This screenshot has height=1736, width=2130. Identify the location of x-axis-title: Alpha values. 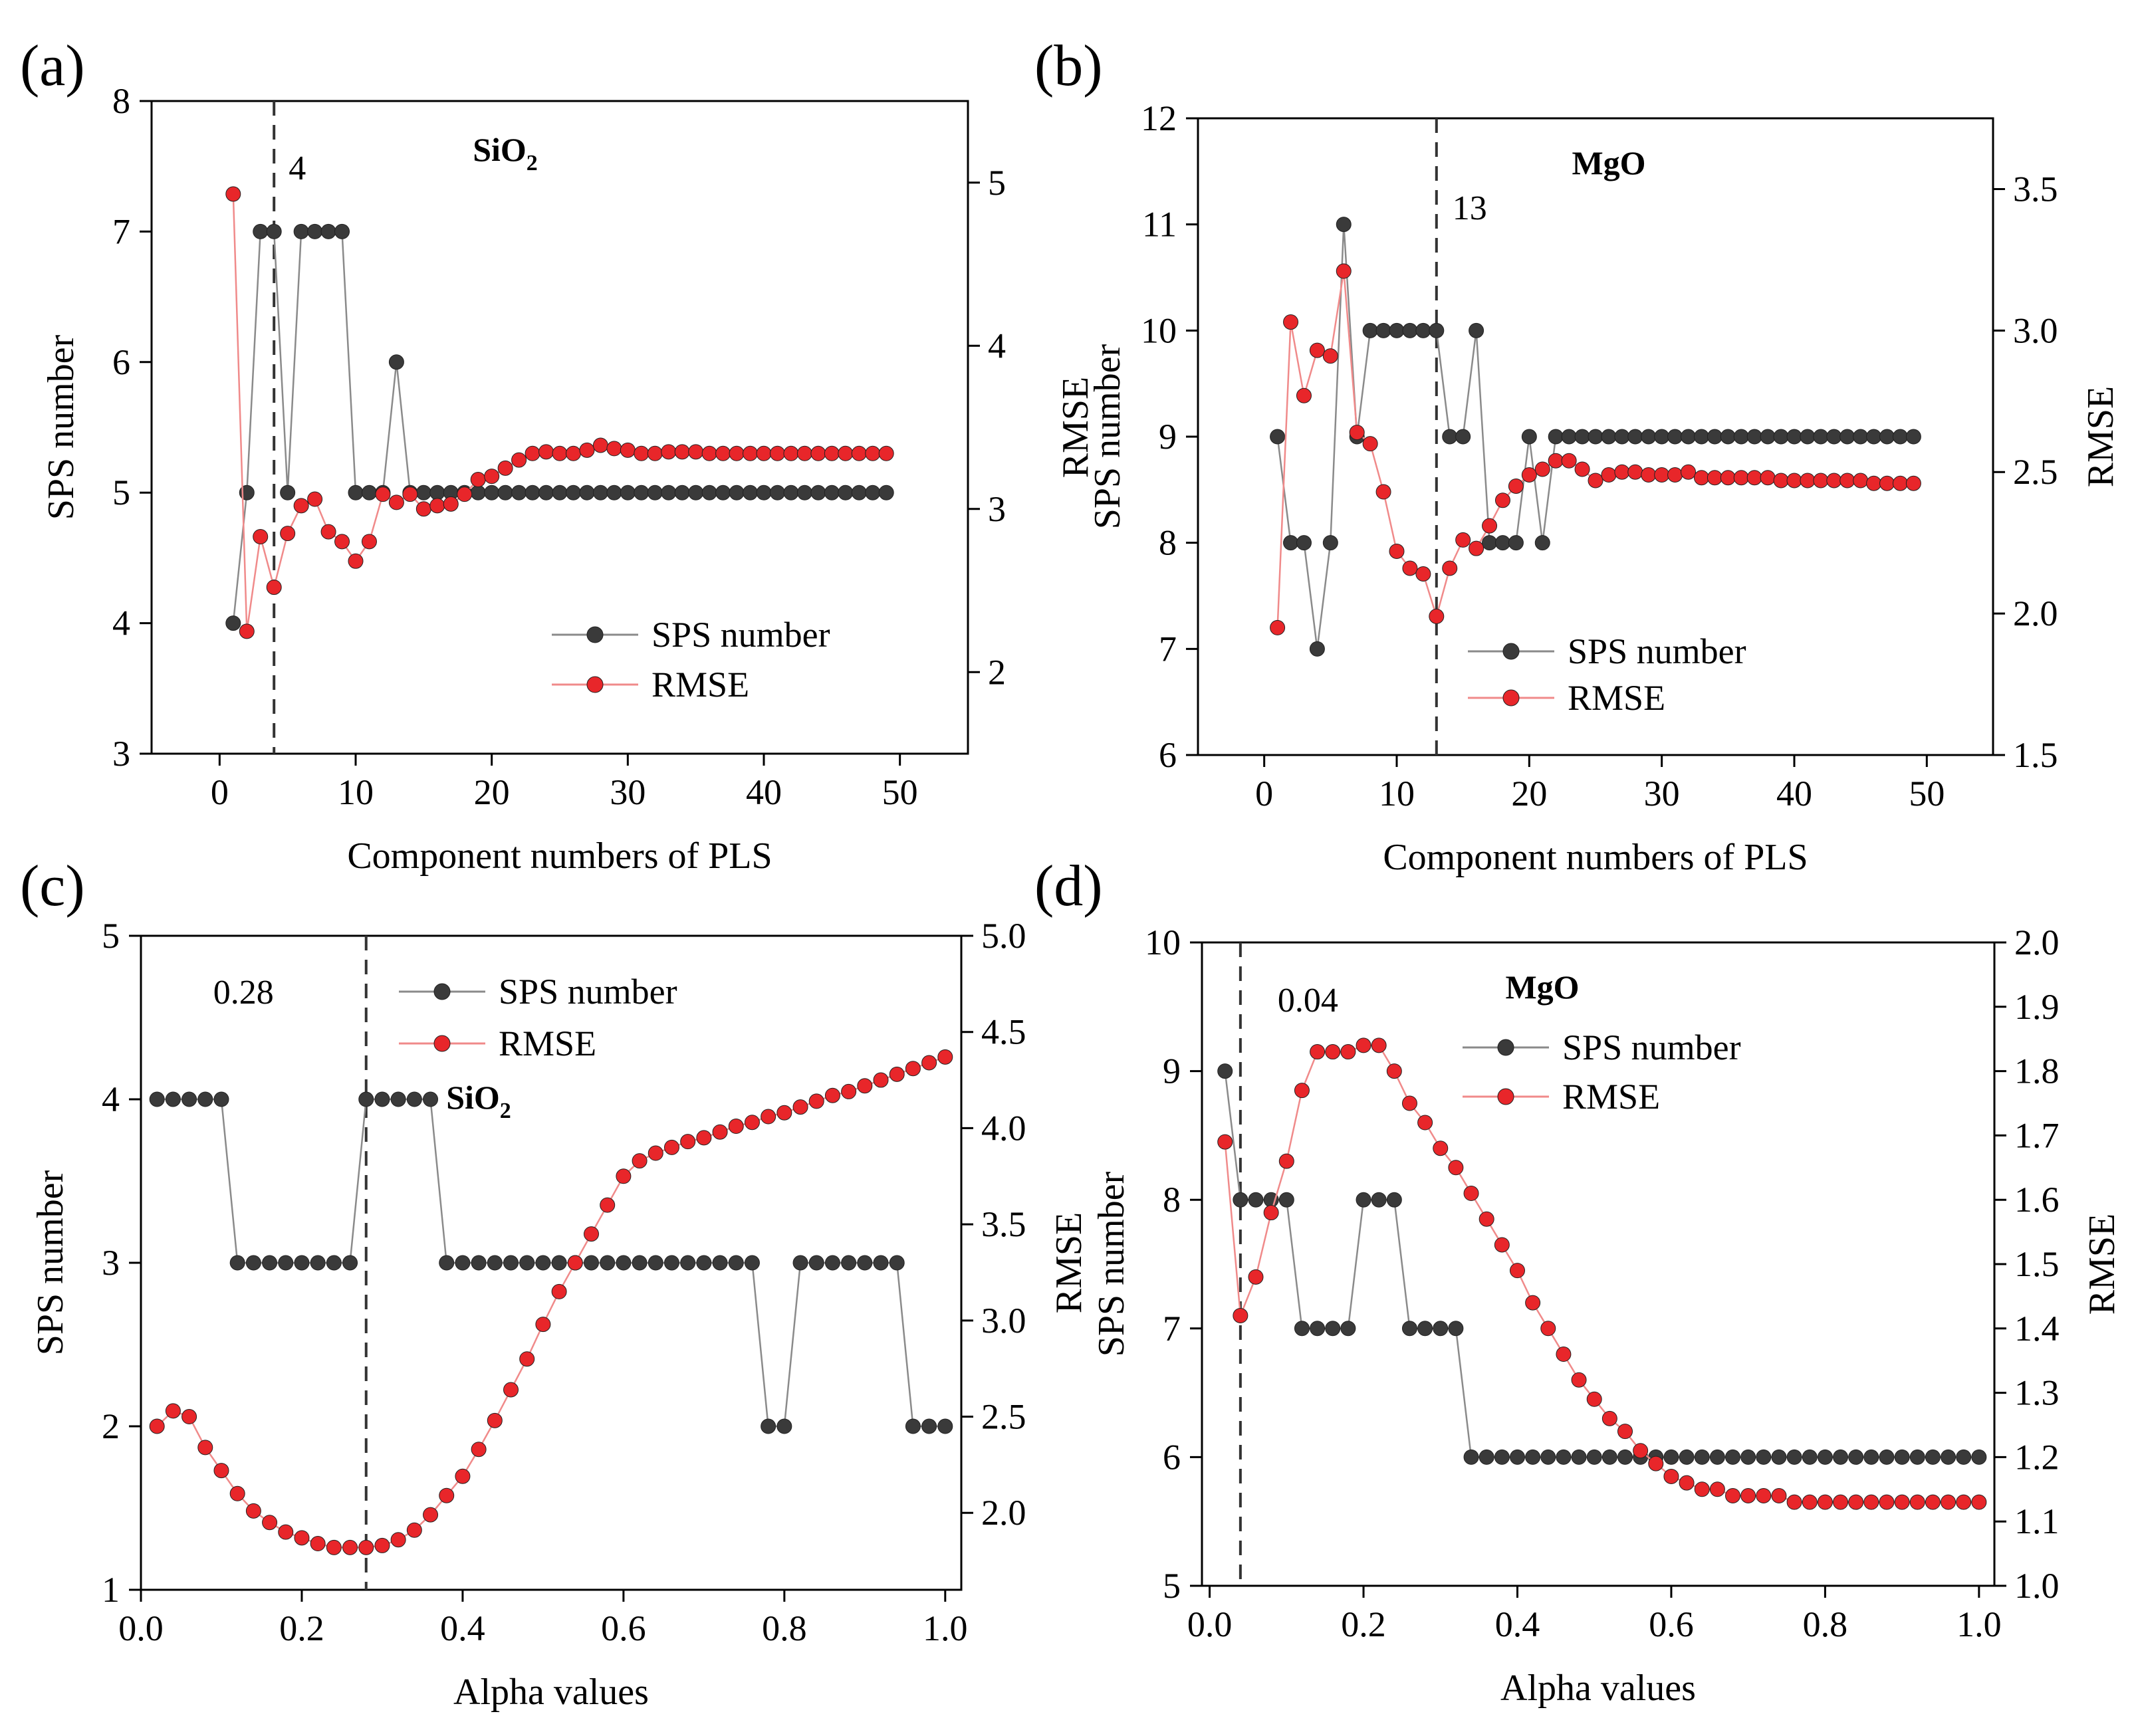
(1598, 1688).